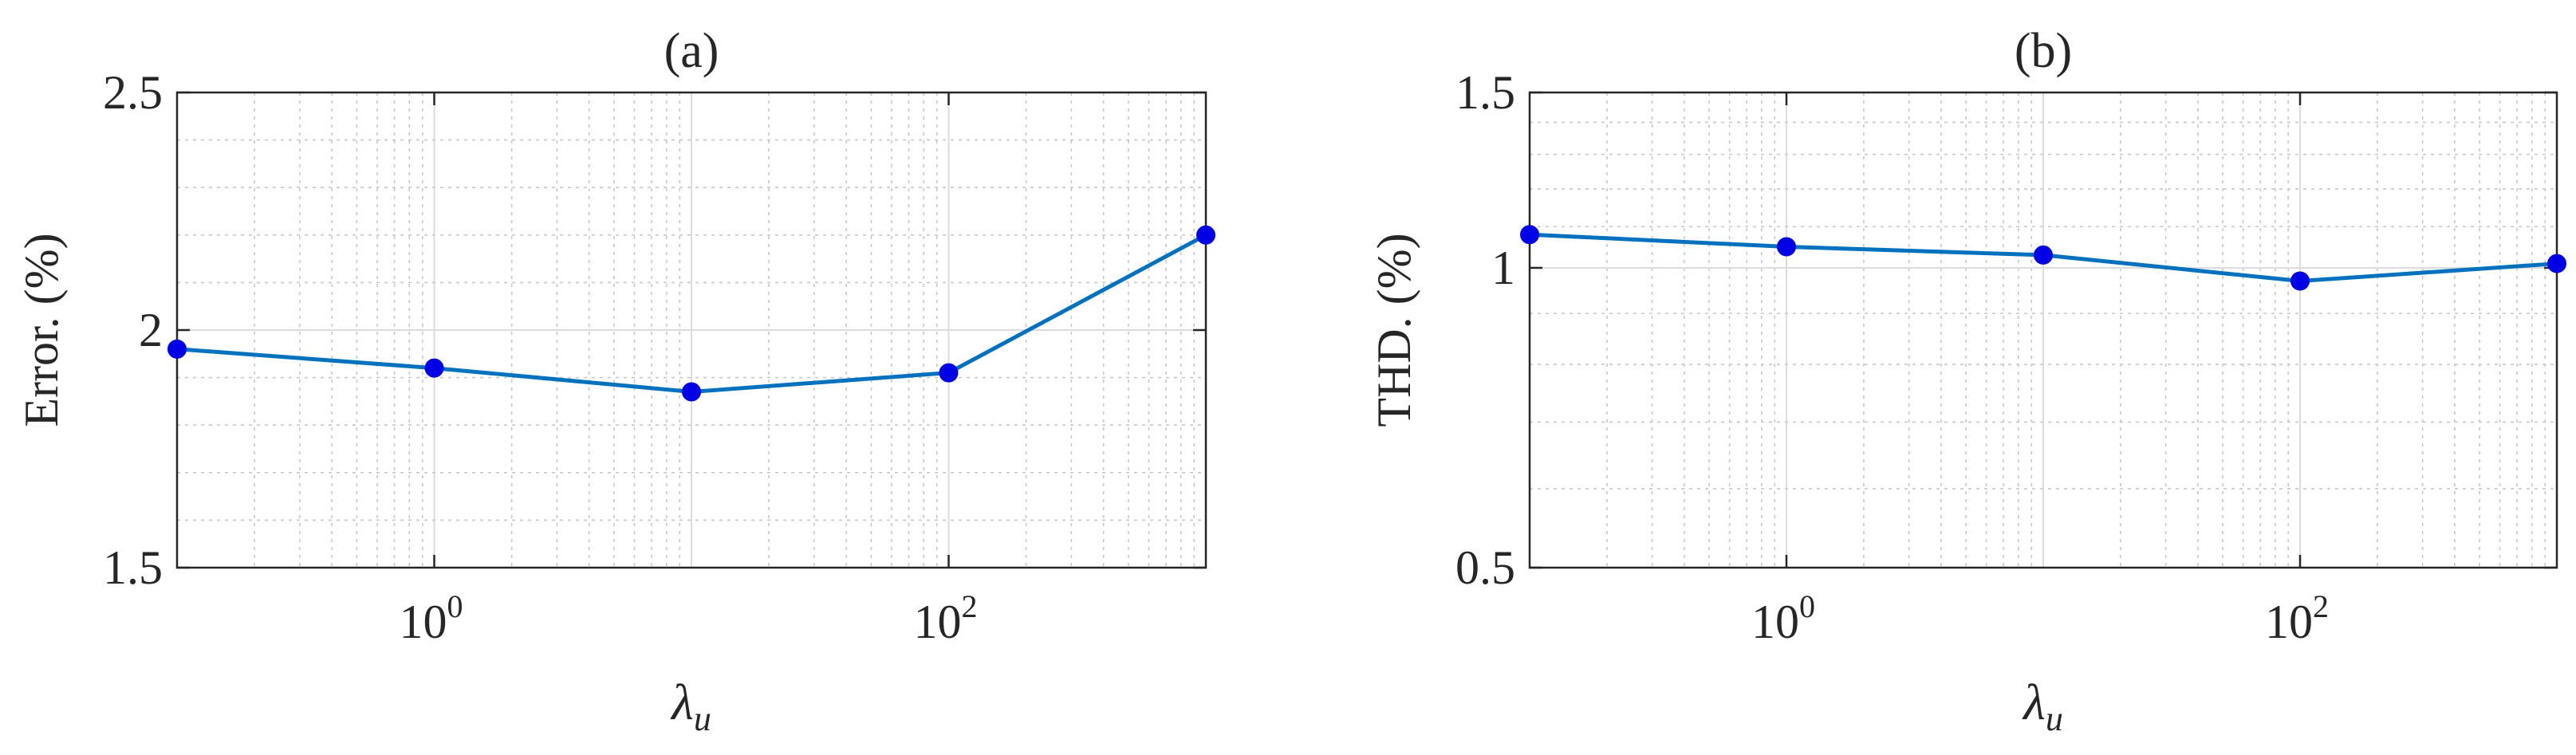 The width and height of the screenshot is (2576, 755). I want to click on y-tick-label: 2.5, so click(133, 92).